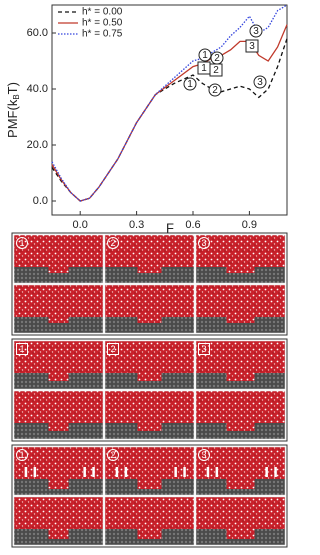 This screenshot has width=320, height=555. What do you see at coordinates (102, 12) in the screenshot?
I see `legend-label: h* = 0.00` at bounding box center [102, 12].